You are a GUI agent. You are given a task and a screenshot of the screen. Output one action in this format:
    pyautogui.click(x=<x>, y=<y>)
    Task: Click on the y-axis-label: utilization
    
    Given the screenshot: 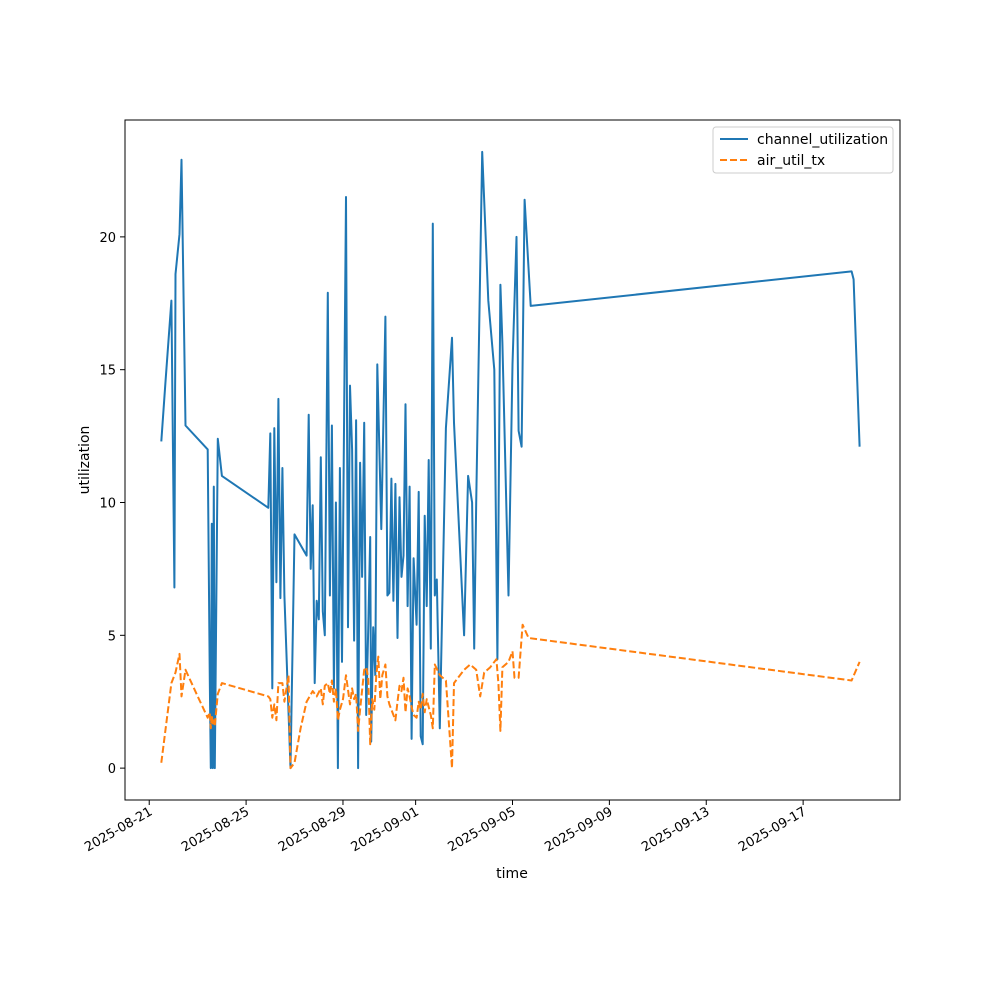 What is the action you would take?
    pyautogui.click(x=85, y=460)
    